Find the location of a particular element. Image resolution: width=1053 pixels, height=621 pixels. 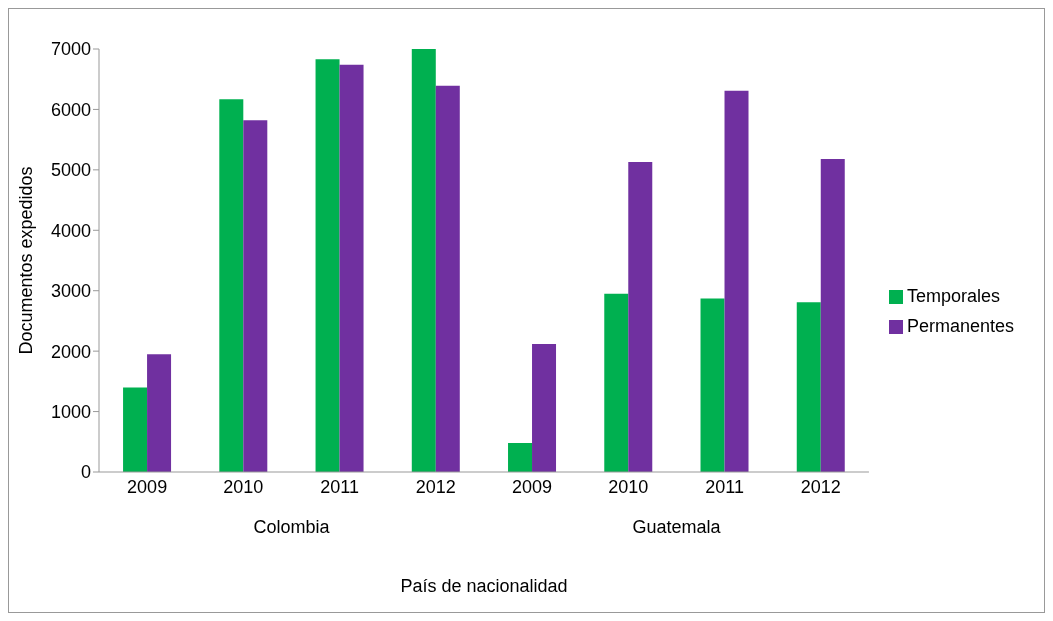

y-tick-label: 5000 is located at coordinates (70, 170).